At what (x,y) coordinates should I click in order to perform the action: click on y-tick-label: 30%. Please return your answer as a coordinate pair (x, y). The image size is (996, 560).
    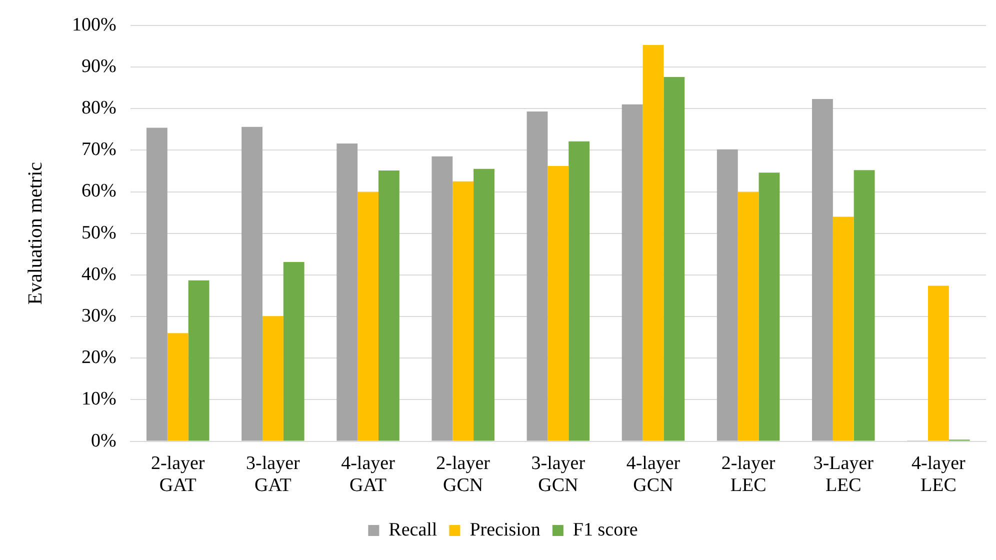
    Looking at the image, I should click on (99, 316).